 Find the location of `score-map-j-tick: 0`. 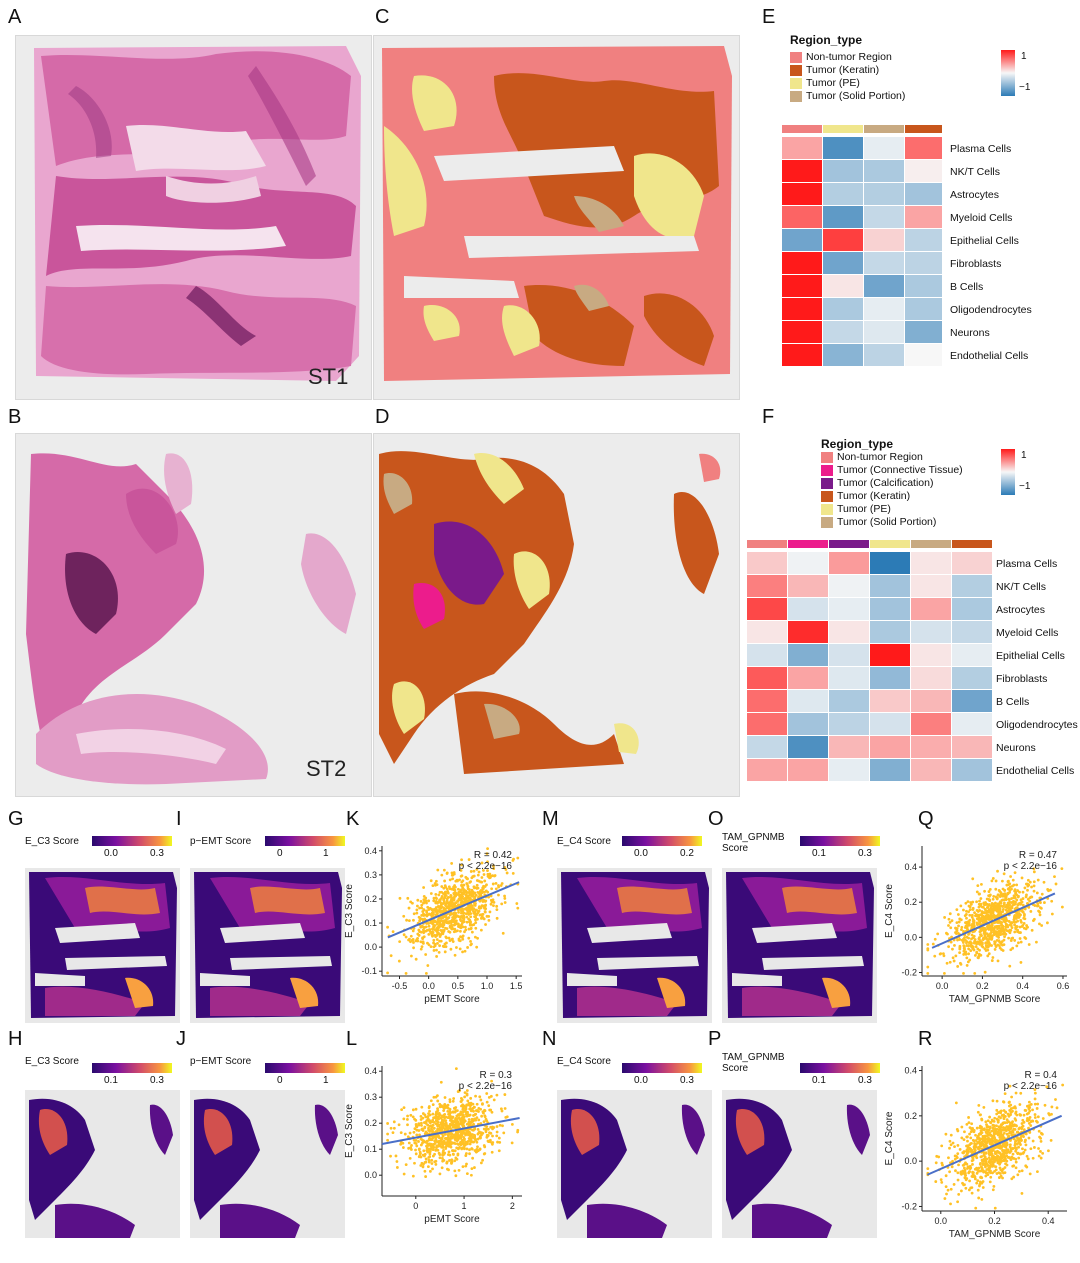

score-map-j-tick: 0 is located at coordinates (280, 1080).